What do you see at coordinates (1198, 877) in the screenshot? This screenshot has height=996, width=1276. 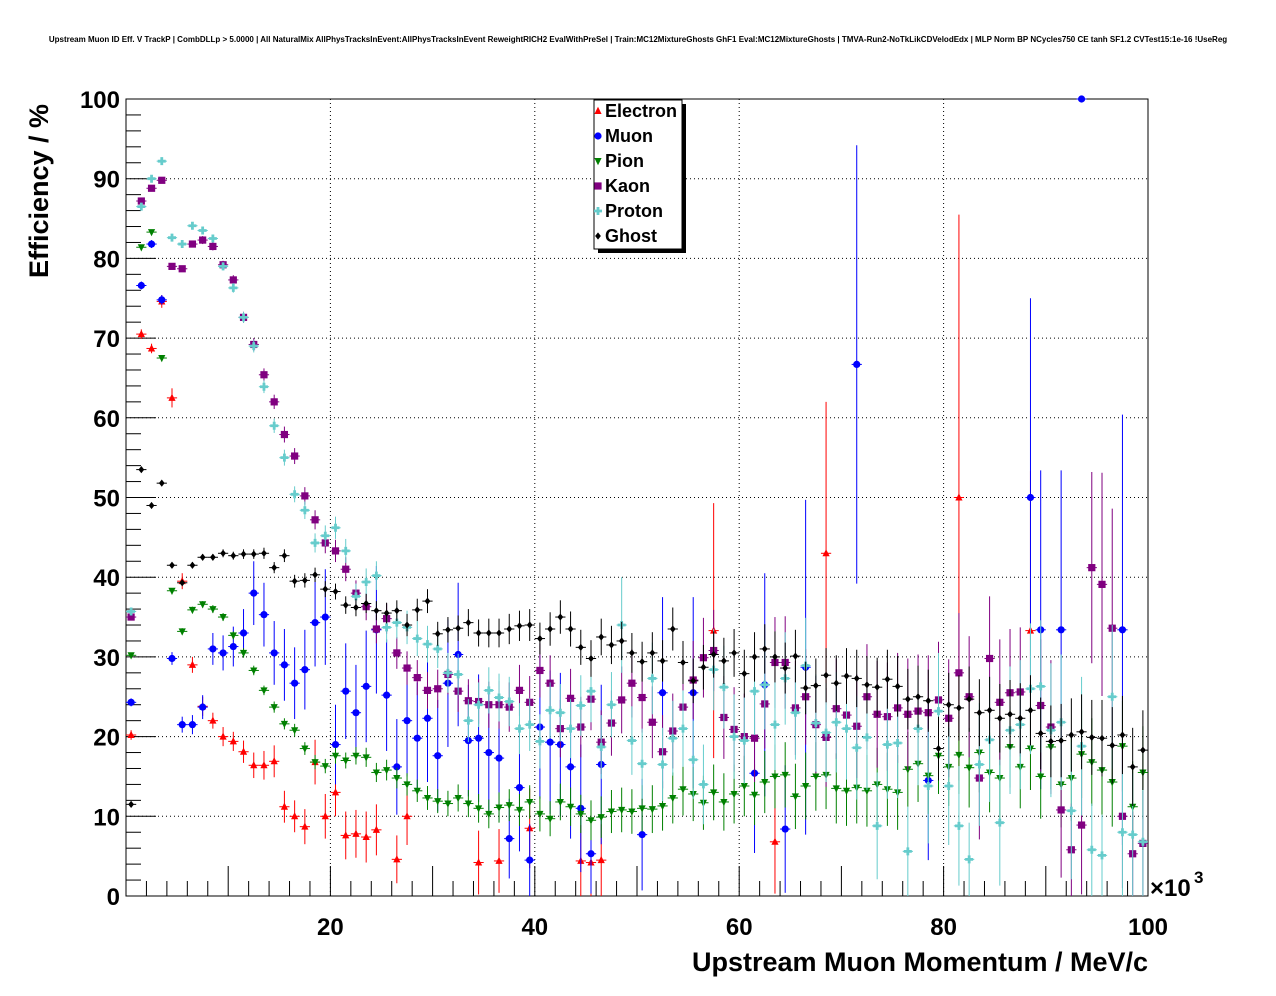 I see `x-multiplier-exponent: 3` at bounding box center [1198, 877].